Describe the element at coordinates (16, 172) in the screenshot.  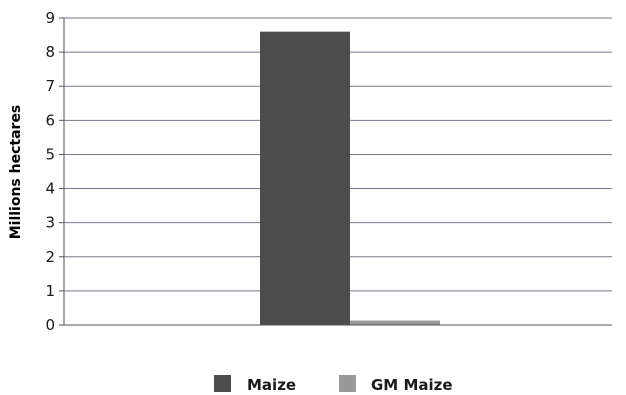
I see `y-axis-title: Millions hectares` at that location.